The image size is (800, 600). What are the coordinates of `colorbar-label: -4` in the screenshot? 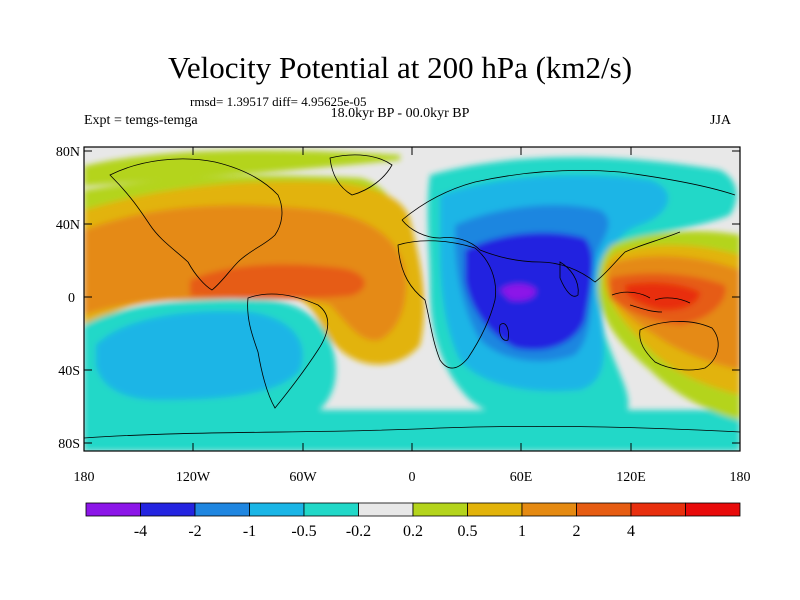 It's located at (140, 531).